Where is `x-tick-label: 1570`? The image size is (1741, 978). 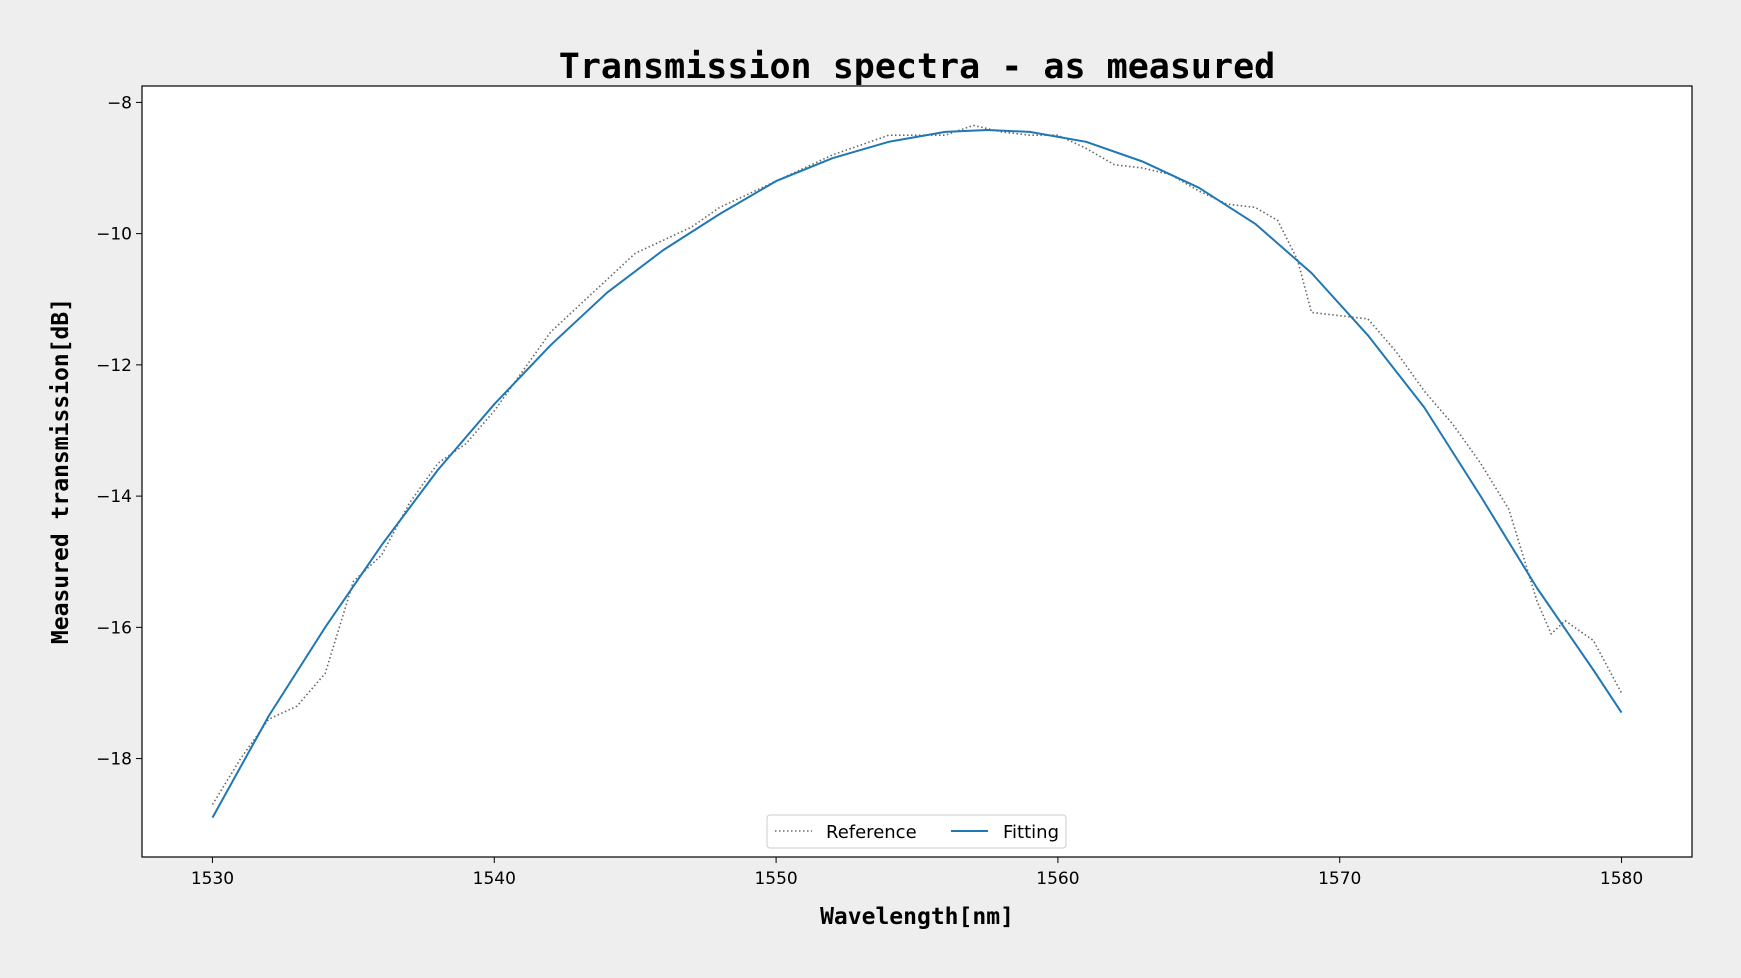 x-tick-label: 1570 is located at coordinates (1339, 879).